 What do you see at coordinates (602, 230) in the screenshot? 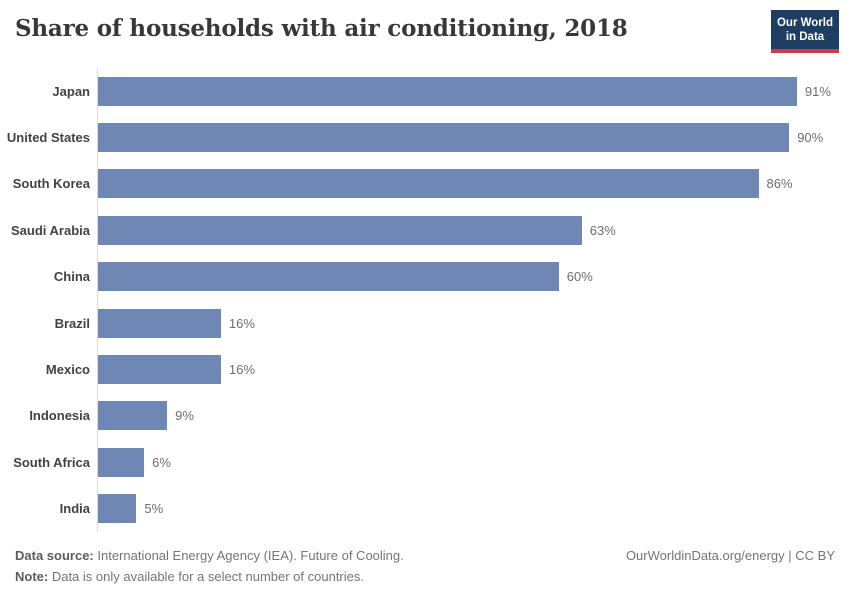
I see `value-label: 63%` at bounding box center [602, 230].